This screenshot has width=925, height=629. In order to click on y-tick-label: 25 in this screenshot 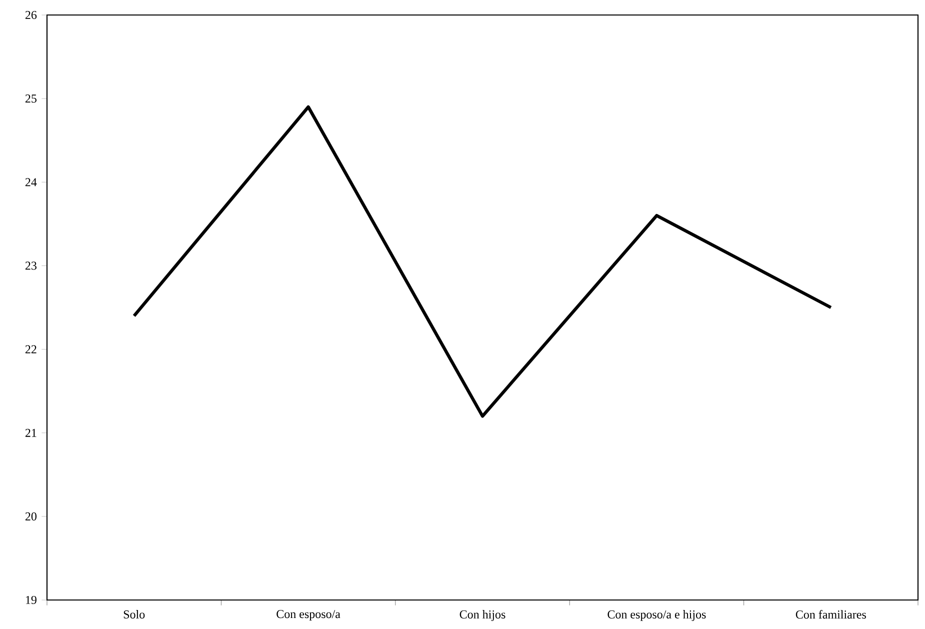, I will do `click(30, 98)`.